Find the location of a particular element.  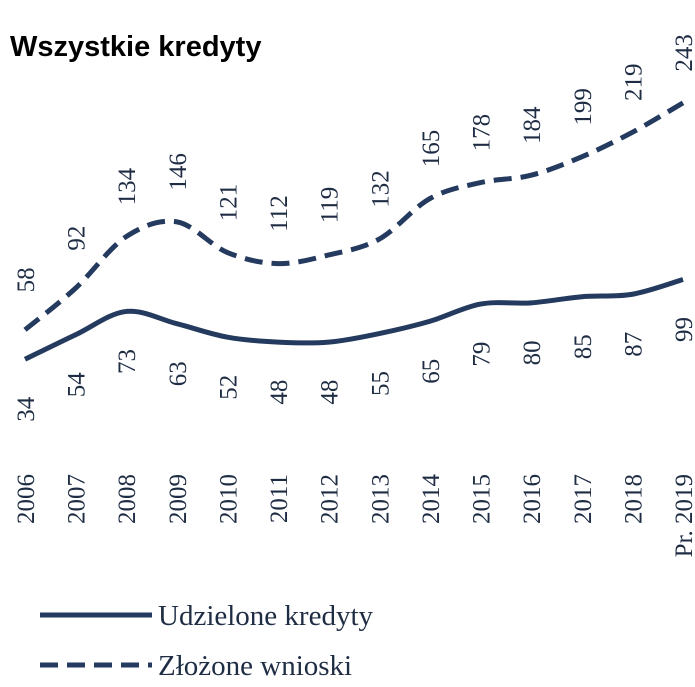

x-tick-label: Pr. 2019 is located at coordinates (683, 515).